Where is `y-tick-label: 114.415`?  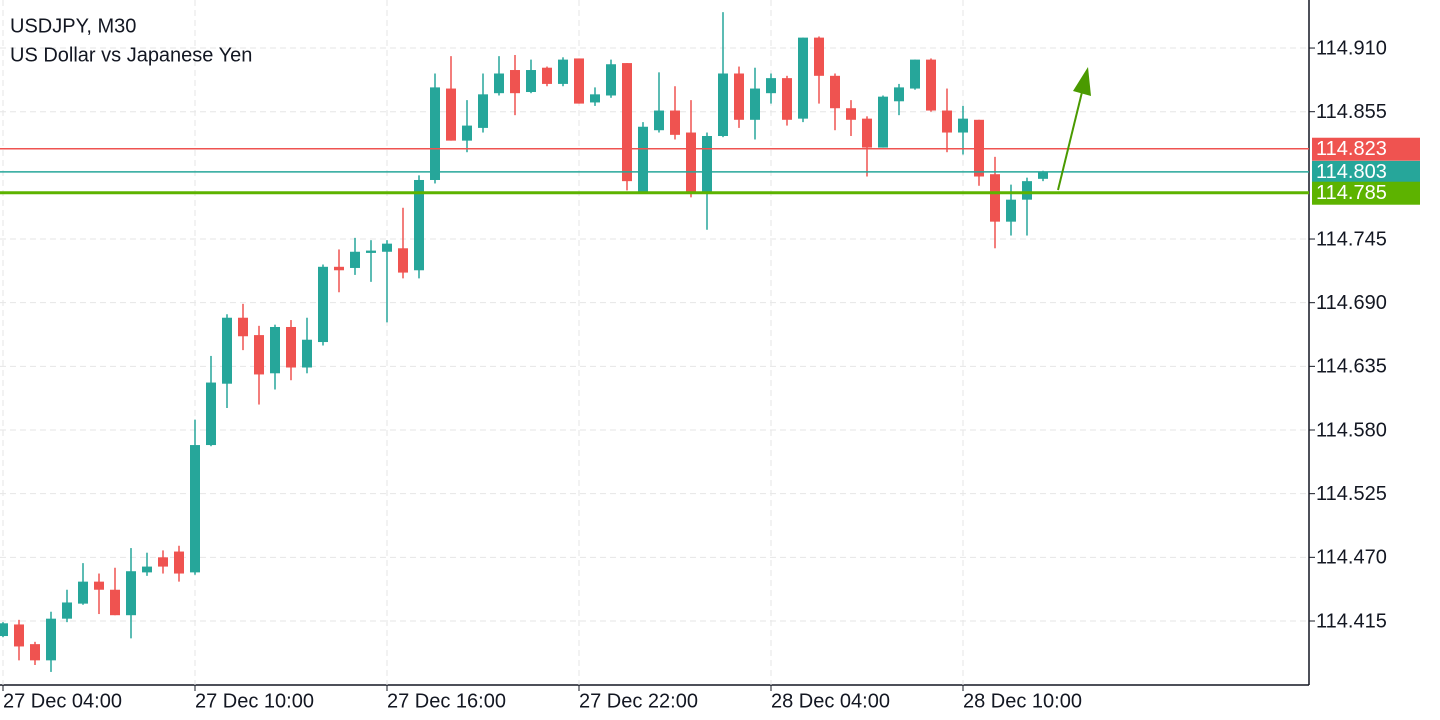 y-tick-label: 114.415 is located at coordinates (1351, 621).